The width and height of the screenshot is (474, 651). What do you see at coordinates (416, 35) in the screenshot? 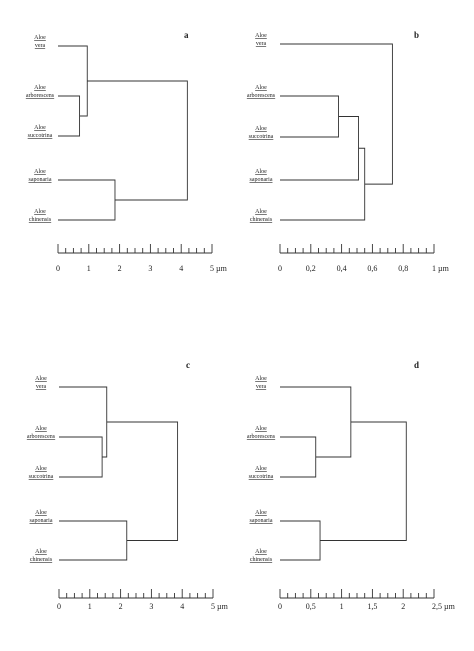
I see `panel-letter: b` at bounding box center [416, 35].